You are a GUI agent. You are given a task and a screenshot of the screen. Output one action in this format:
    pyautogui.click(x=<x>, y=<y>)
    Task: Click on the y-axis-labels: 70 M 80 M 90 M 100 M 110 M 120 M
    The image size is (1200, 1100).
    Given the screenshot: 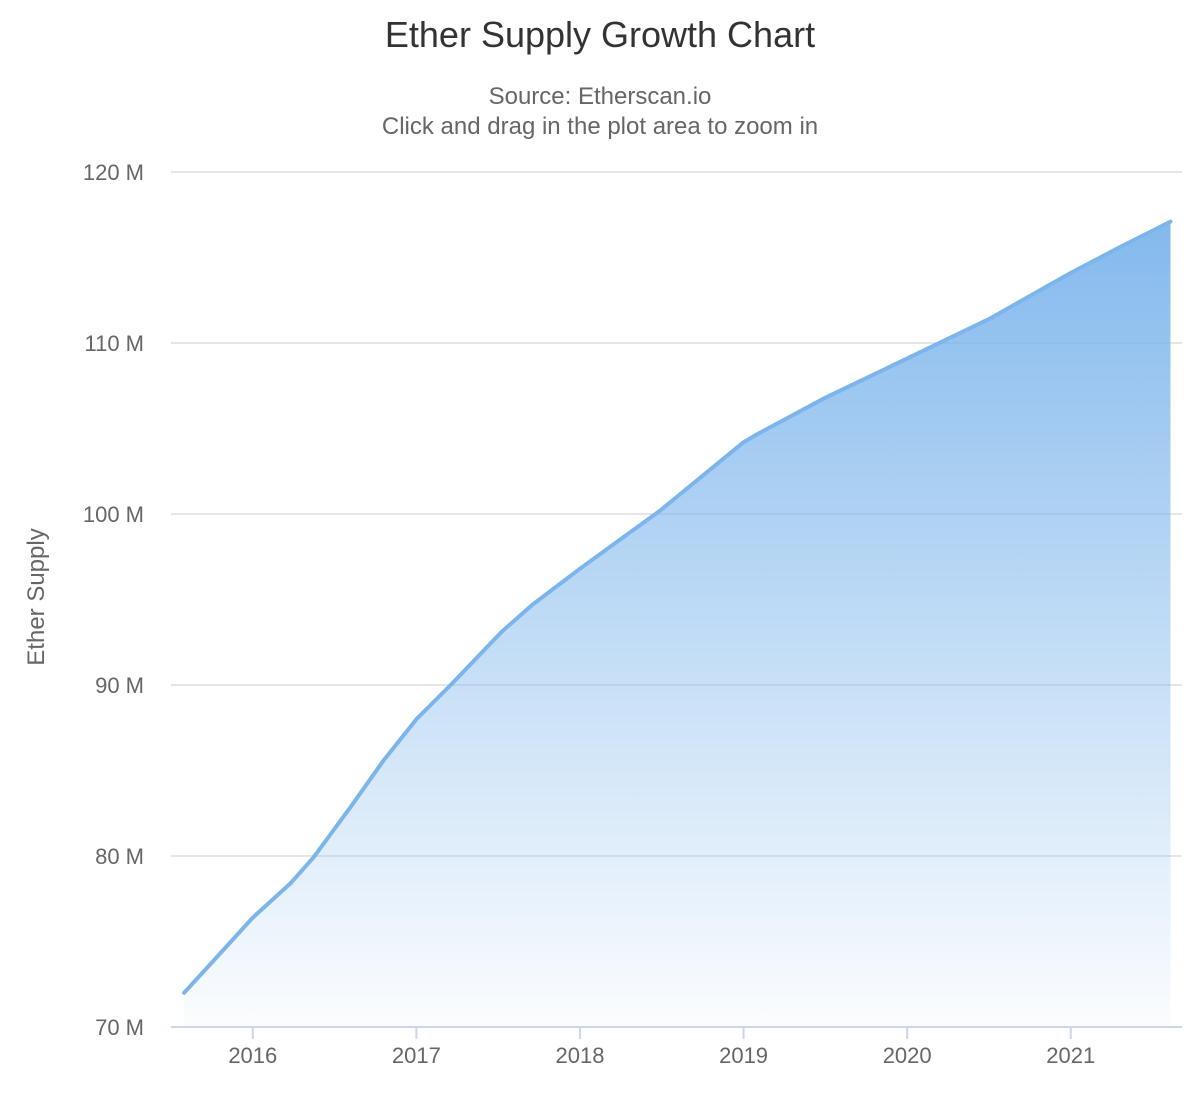 What is the action you would take?
    pyautogui.click(x=113, y=600)
    